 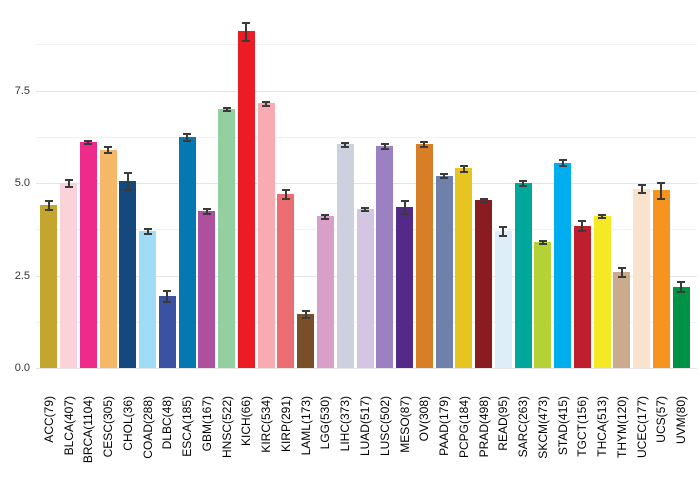 What do you see at coordinates (483, 427) in the screenshot?
I see `x-tick-label: PRAD(498)` at bounding box center [483, 427].